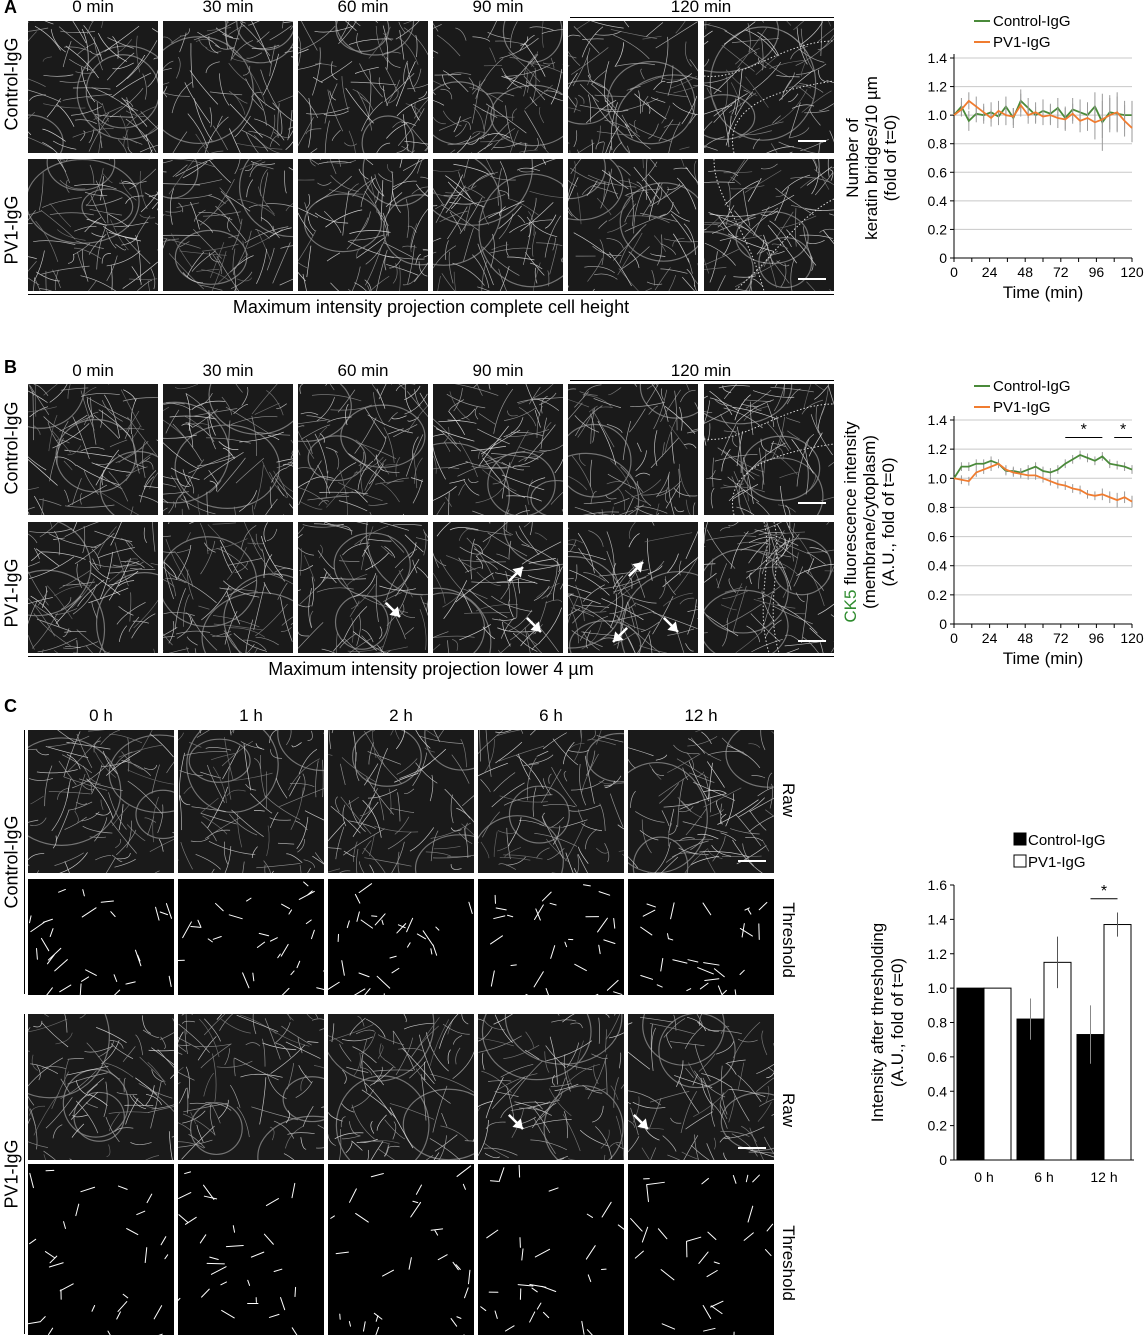 This screenshot has height=1337, width=1144. Describe the element at coordinates (93, 370) in the screenshot. I see `time-label-b-0: 0 min` at that location.